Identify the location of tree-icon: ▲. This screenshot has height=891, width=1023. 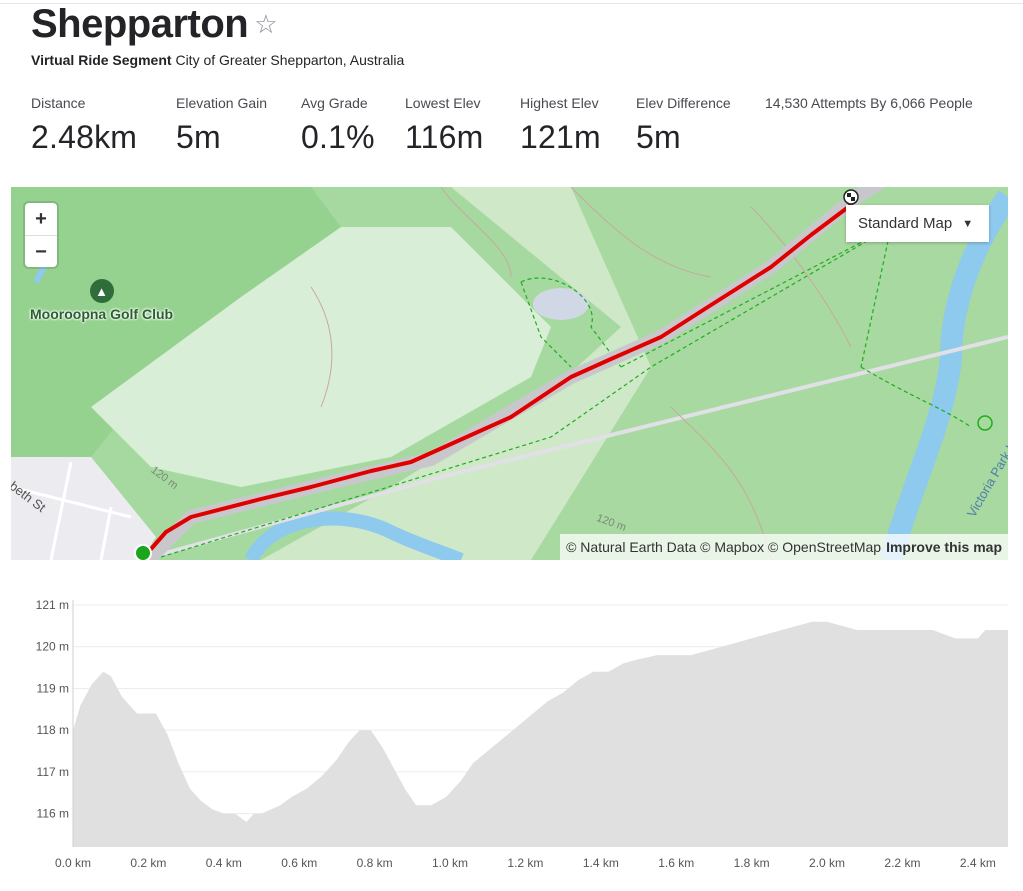
(101, 291).